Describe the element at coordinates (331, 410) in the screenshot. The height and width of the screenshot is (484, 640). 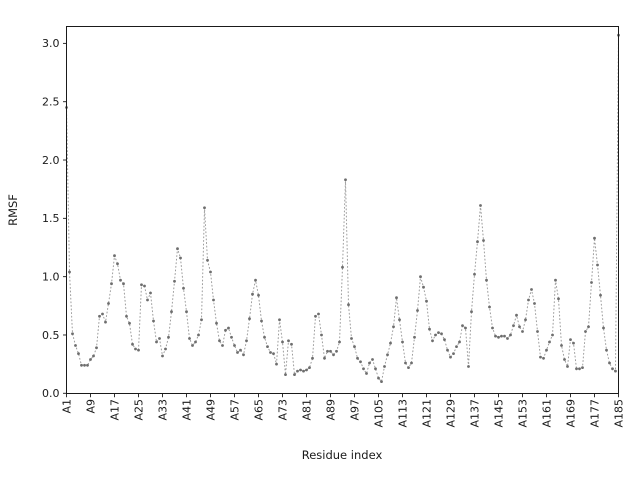
I see `x-tick-label: A89` at that location.